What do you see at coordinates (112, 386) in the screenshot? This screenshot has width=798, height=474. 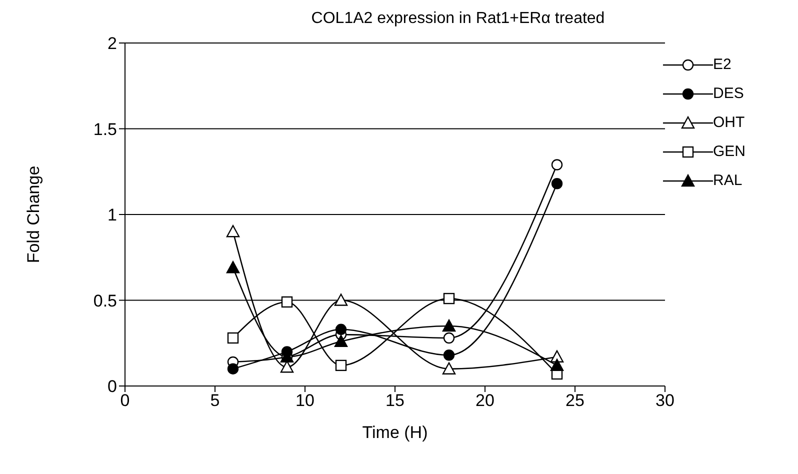 I see `y-tick-label: 0` at bounding box center [112, 386].